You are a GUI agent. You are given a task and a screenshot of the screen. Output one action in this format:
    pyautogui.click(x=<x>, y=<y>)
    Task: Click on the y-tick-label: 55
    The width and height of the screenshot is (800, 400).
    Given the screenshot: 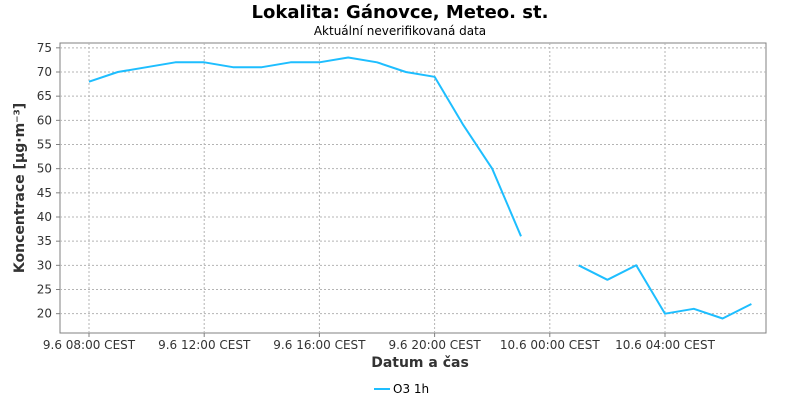 What is the action you would take?
    pyautogui.click(x=44, y=145)
    